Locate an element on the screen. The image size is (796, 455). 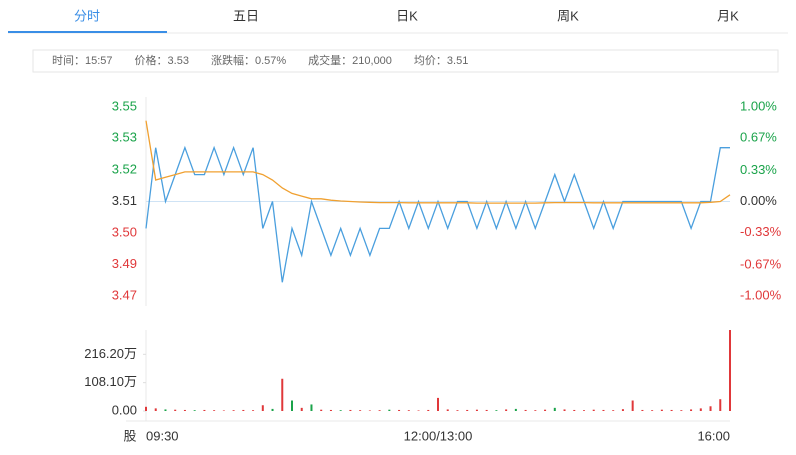
y-tick-label: 3.52 is located at coordinates (124, 168).